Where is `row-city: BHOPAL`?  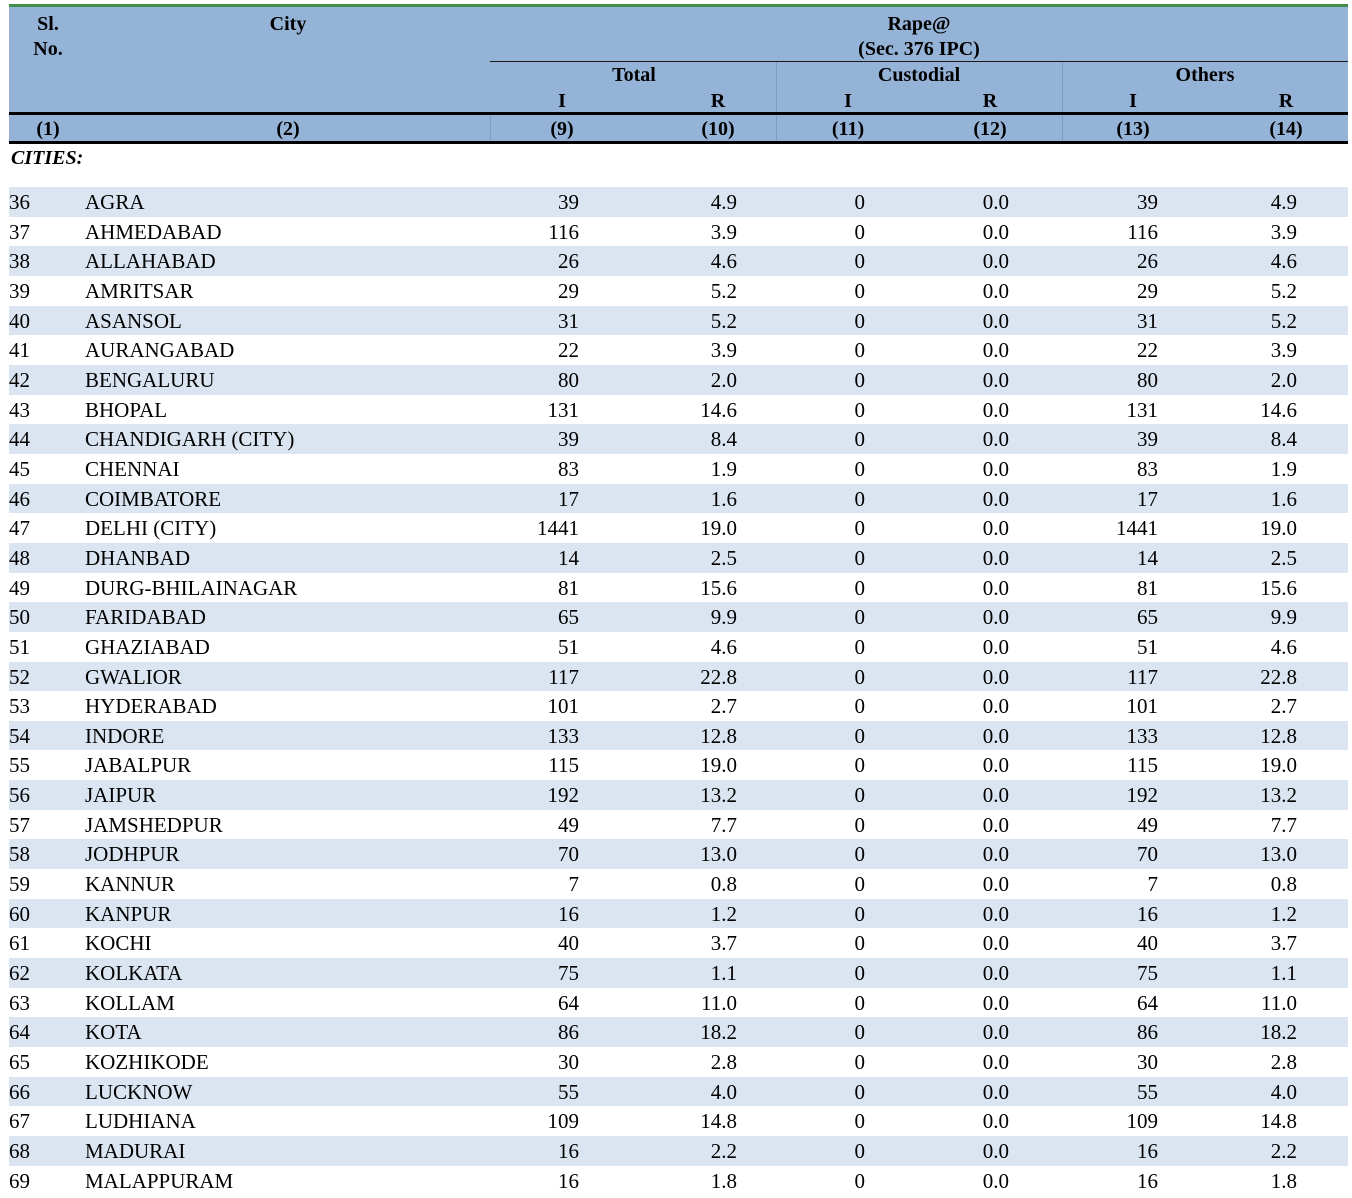 row-city: BHOPAL is located at coordinates (126, 409).